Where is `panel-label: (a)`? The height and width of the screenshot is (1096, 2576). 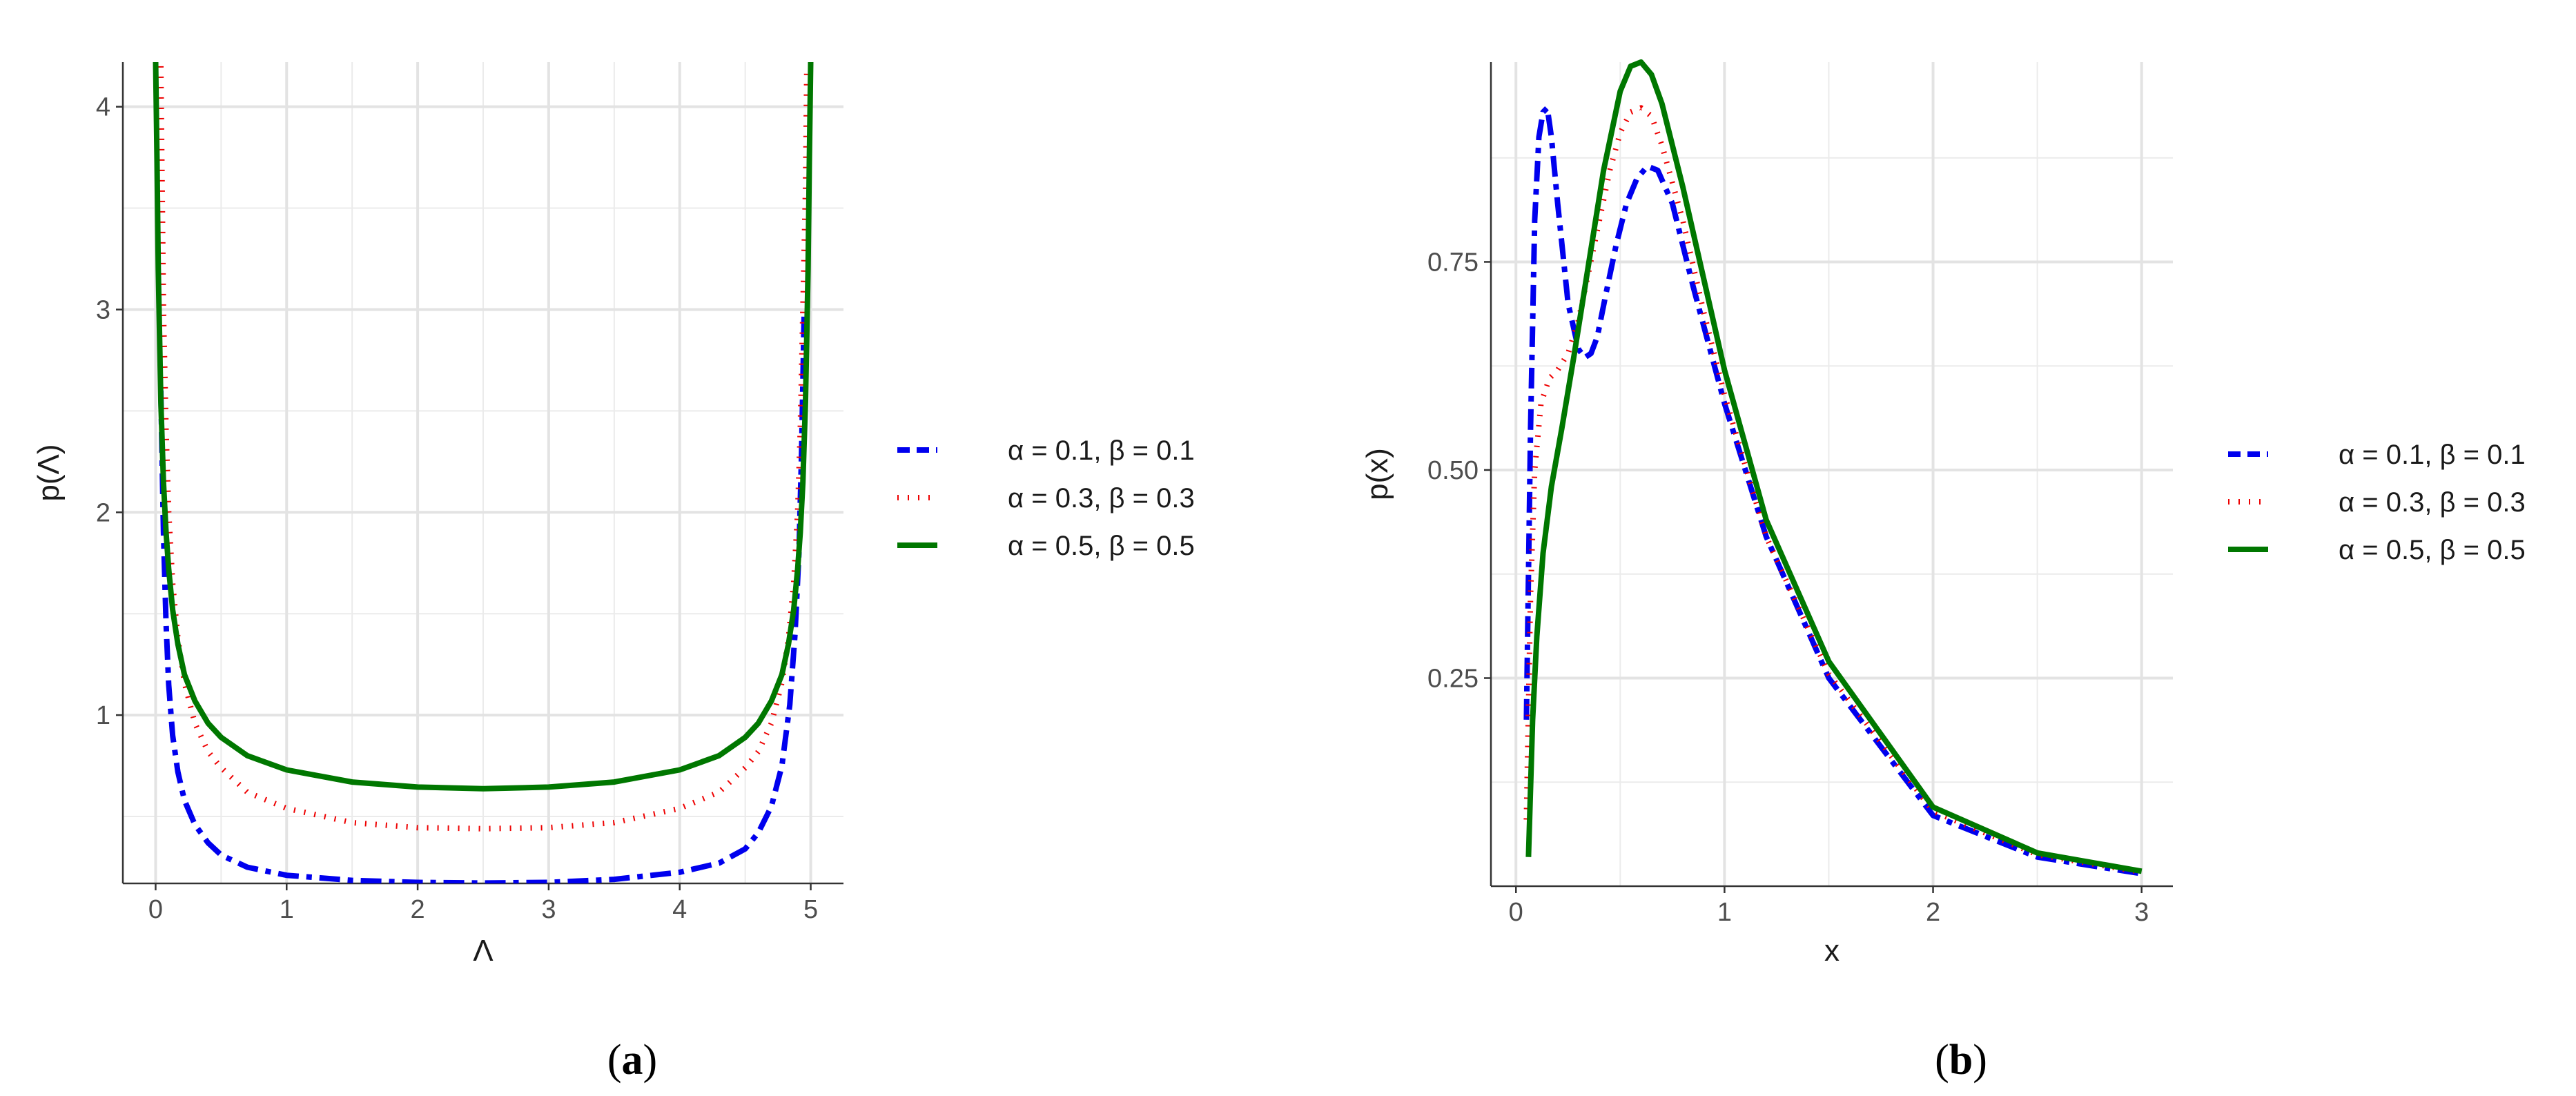
panel-label: (a) is located at coordinates (632, 1060).